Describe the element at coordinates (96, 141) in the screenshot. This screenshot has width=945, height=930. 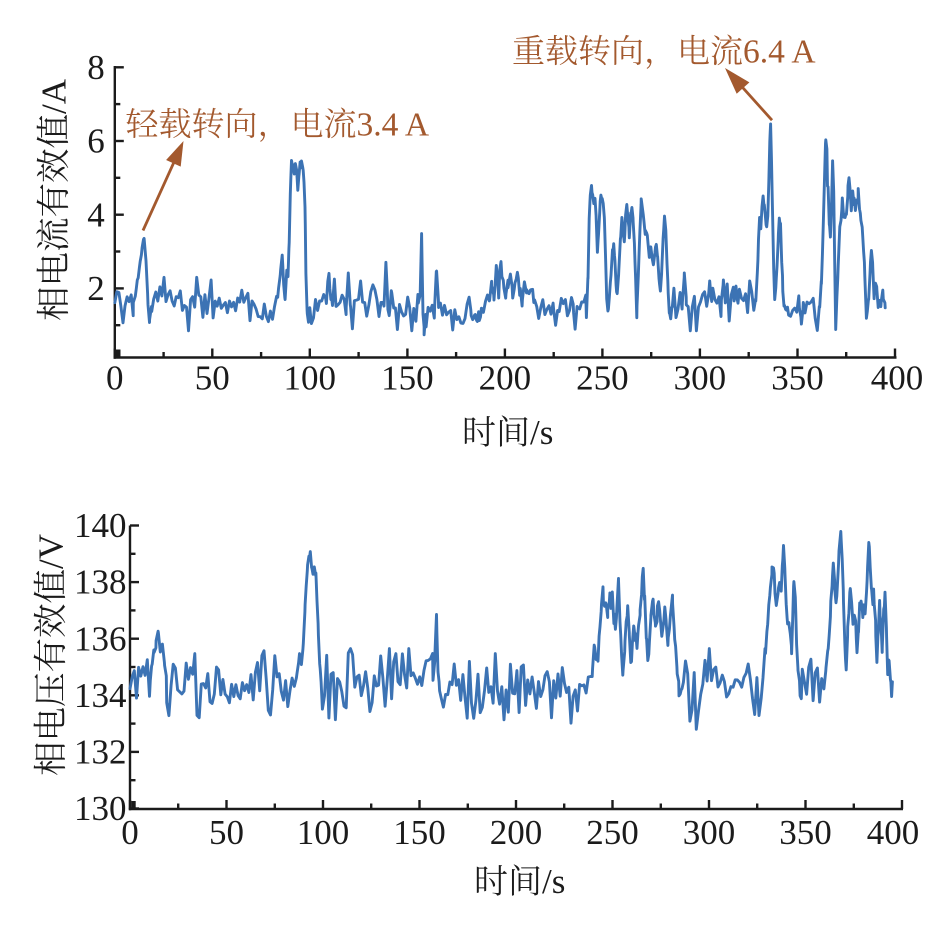
I see `svg-text: 6` at that location.